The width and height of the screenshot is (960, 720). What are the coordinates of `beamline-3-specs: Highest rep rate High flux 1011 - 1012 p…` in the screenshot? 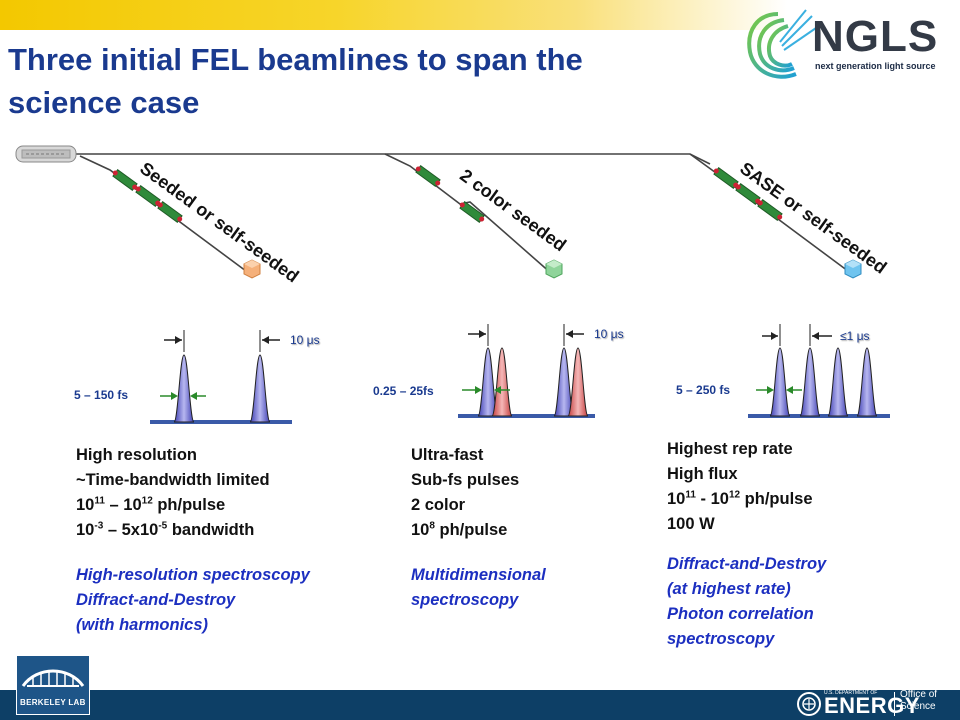 It's located at (797, 544).